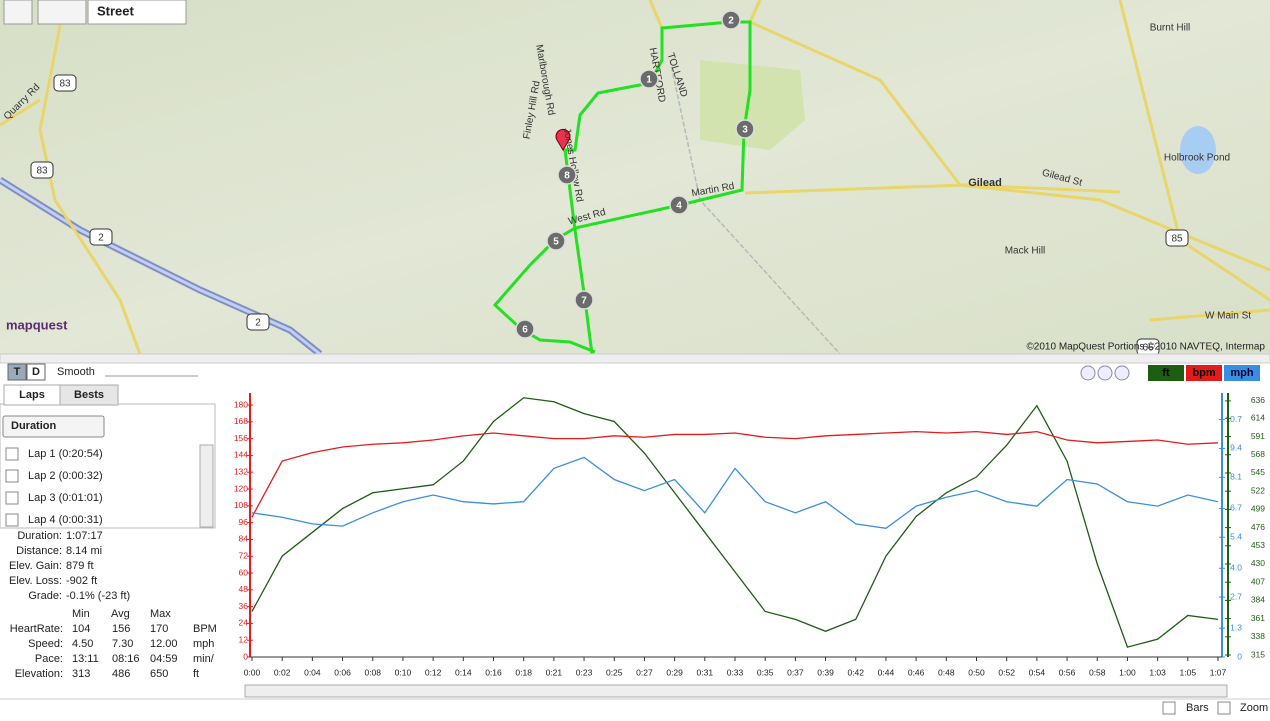 The width and height of the screenshot is (1270, 721). I want to click on highway, so click(160, 267).